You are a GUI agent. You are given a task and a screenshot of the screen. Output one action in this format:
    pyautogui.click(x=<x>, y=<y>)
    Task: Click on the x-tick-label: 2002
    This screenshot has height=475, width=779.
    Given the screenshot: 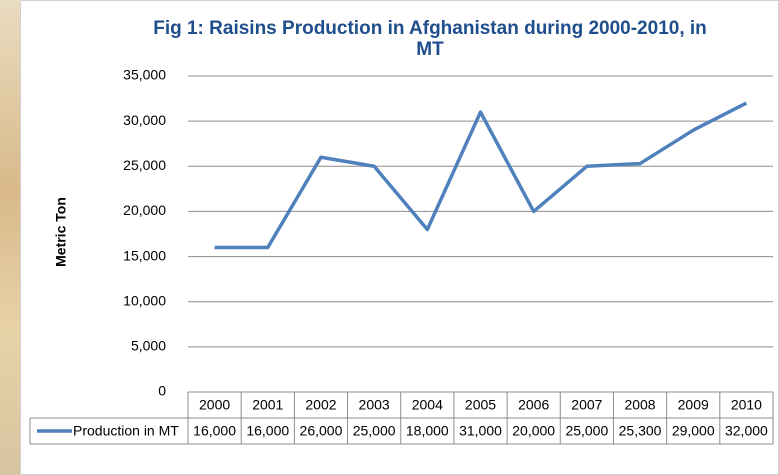 What is the action you would take?
    pyautogui.click(x=320, y=405)
    